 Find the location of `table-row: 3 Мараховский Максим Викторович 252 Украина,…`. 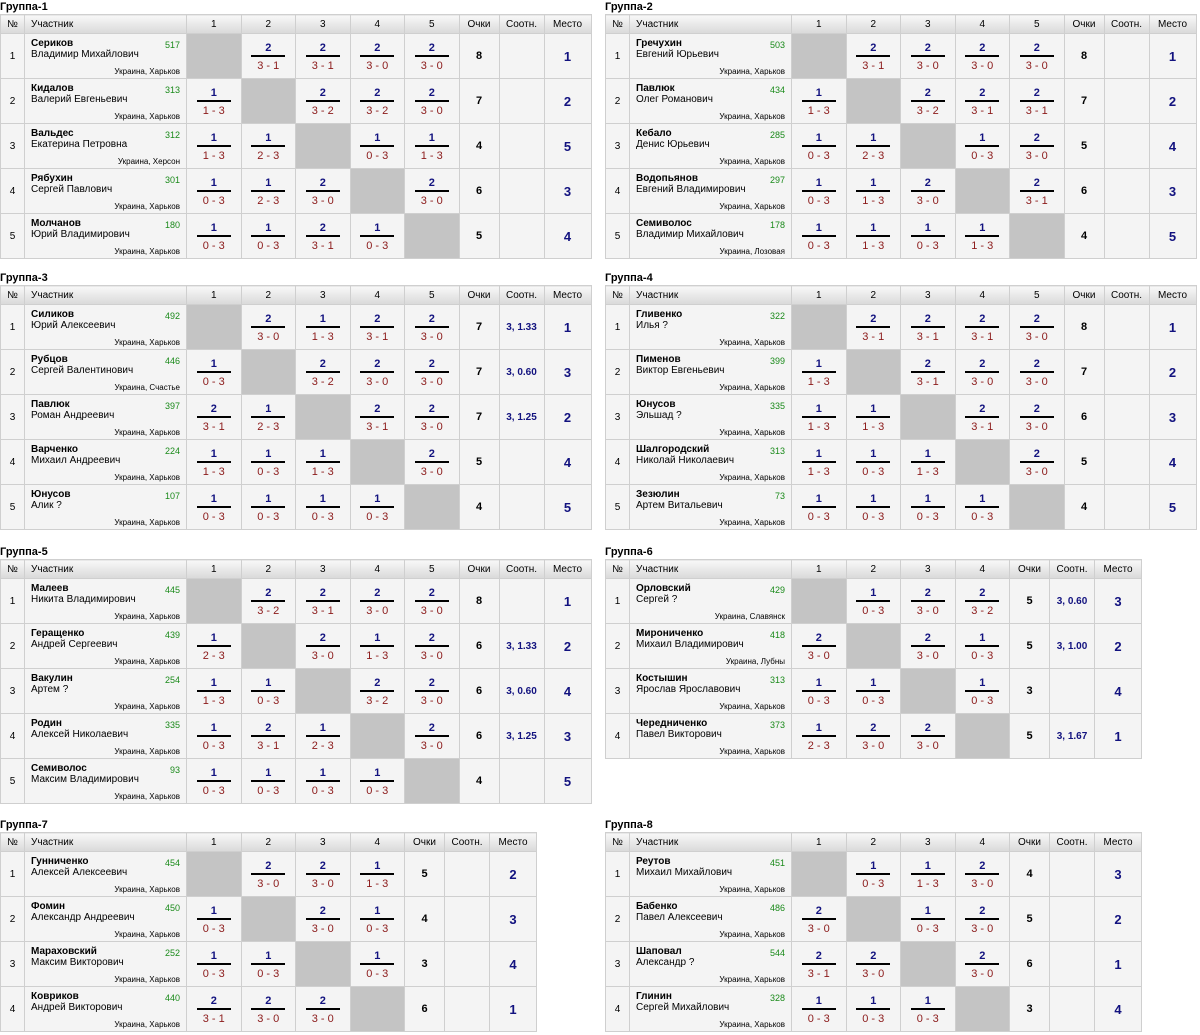

table-row: 3 Мараховский Максим Викторович 252 Украина,… is located at coordinates (268, 964).